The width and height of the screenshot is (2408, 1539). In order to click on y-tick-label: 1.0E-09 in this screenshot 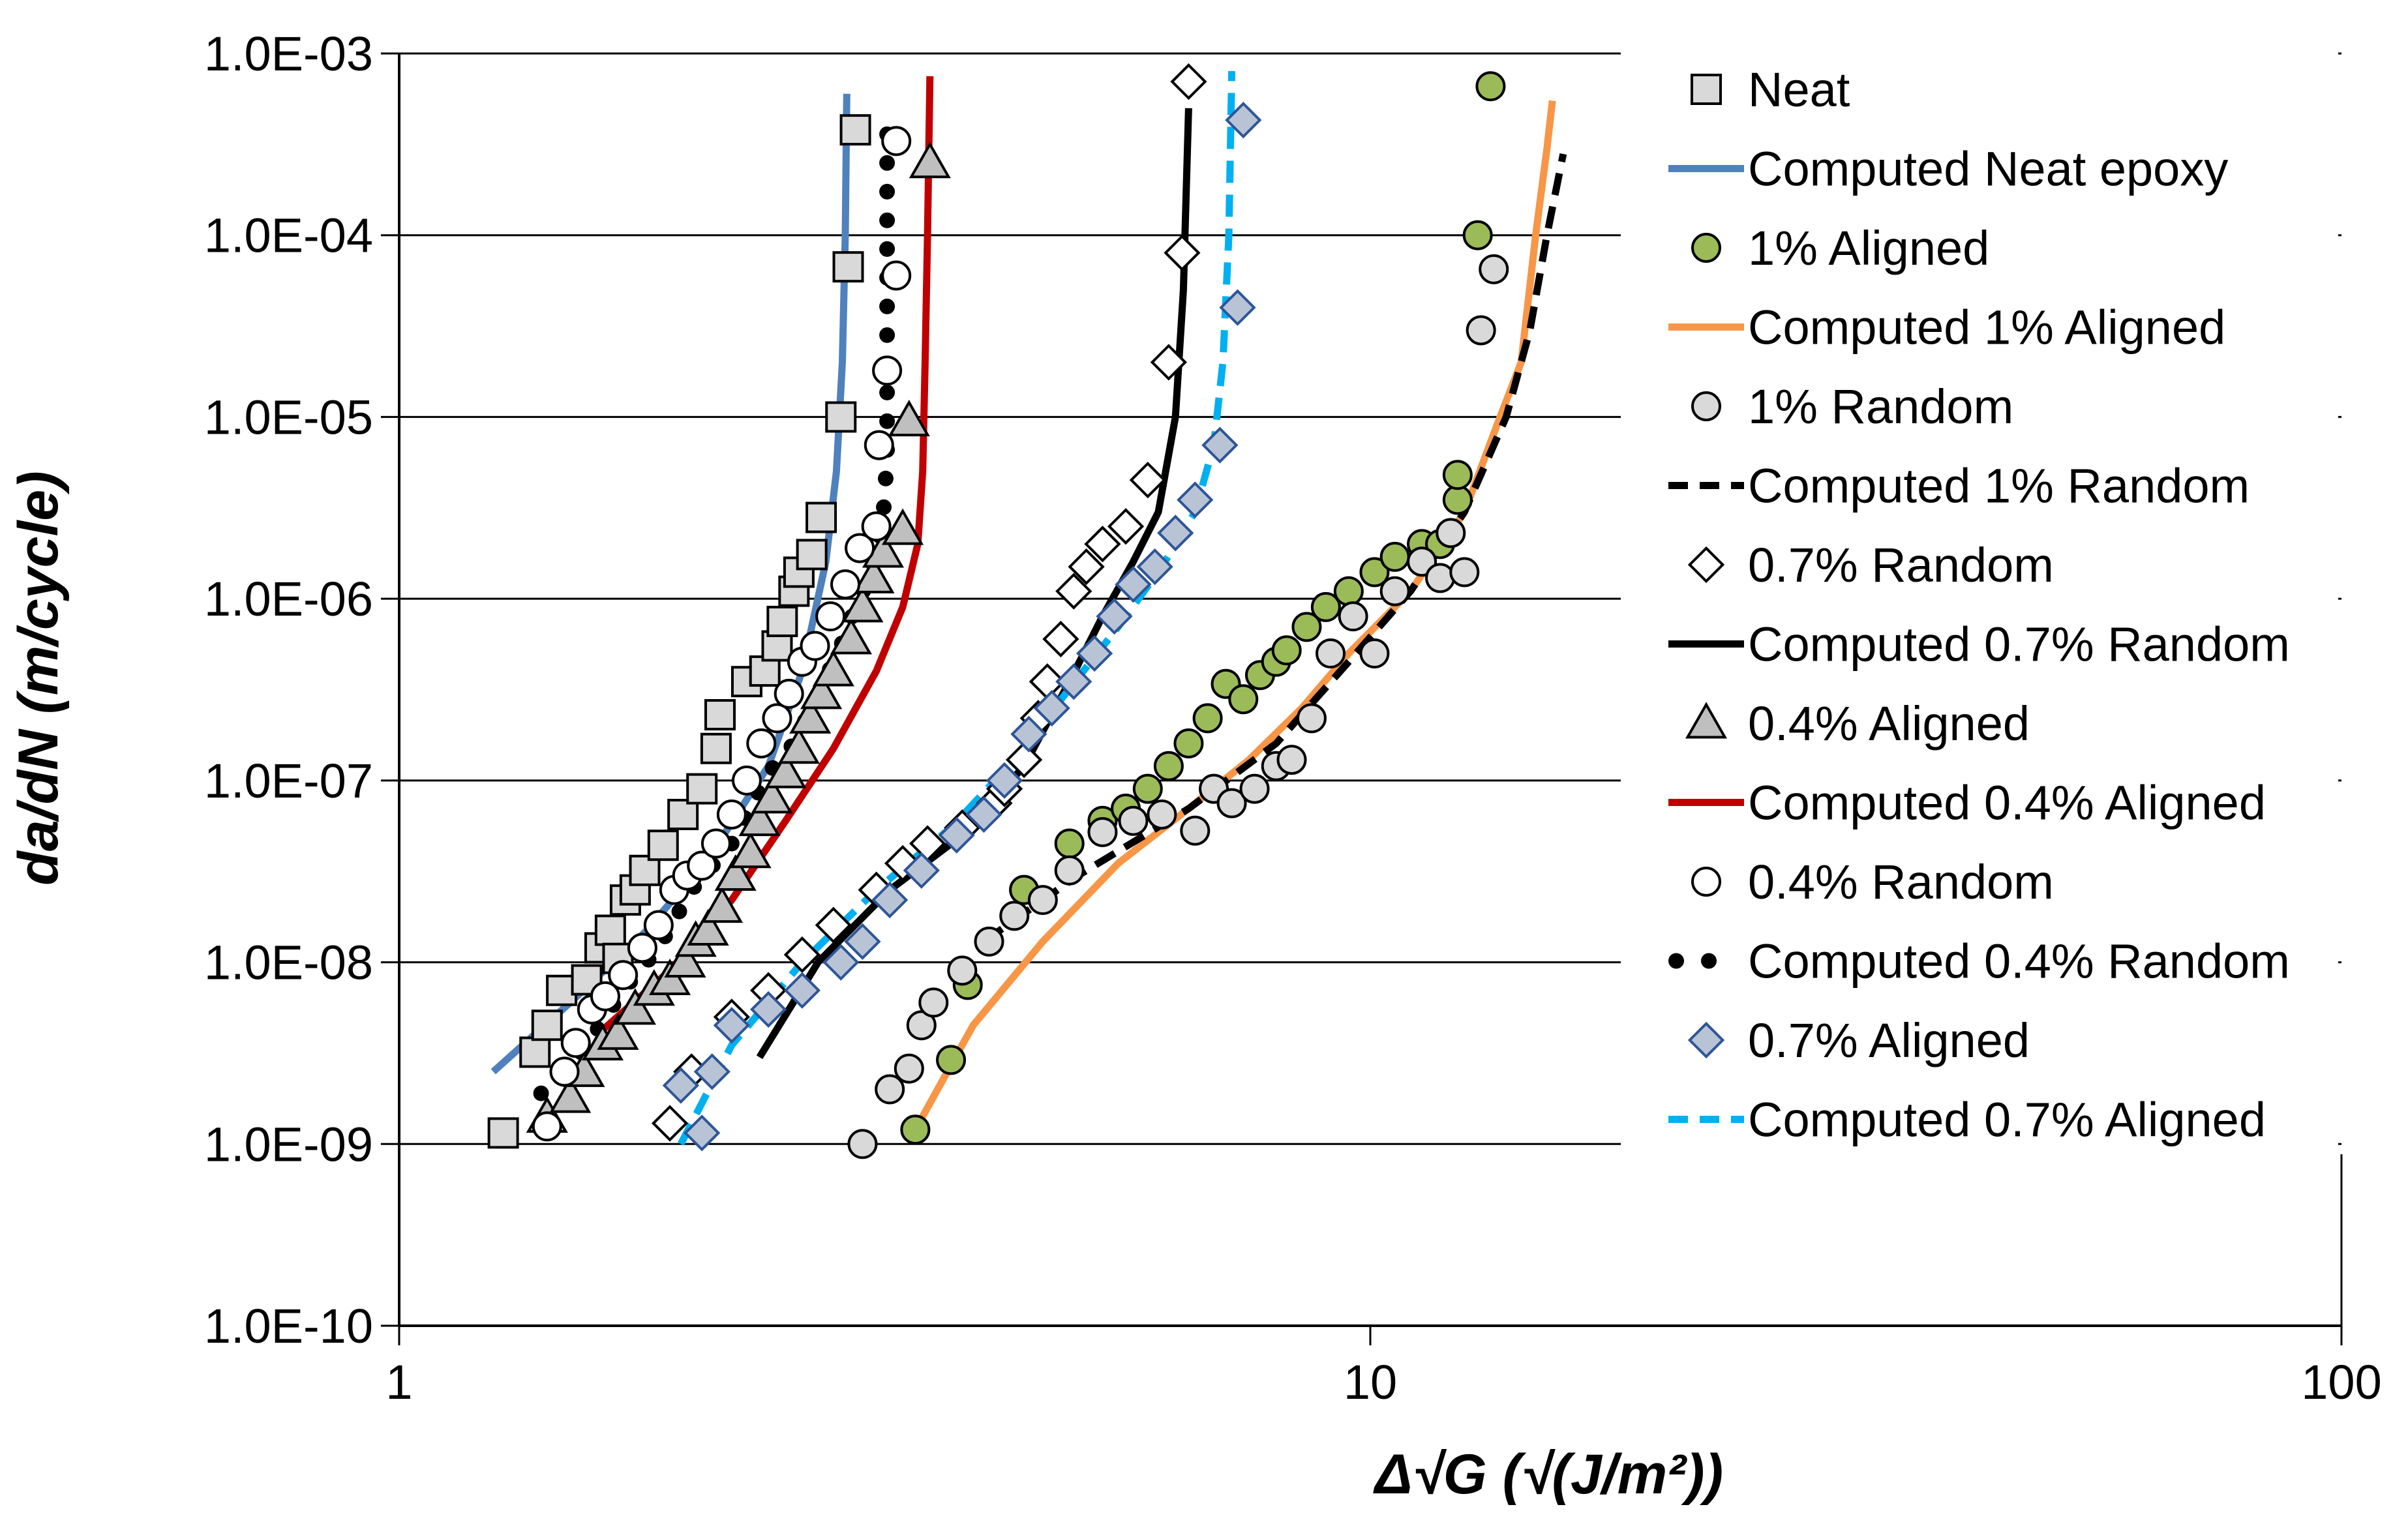, I will do `click(288, 1144)`.